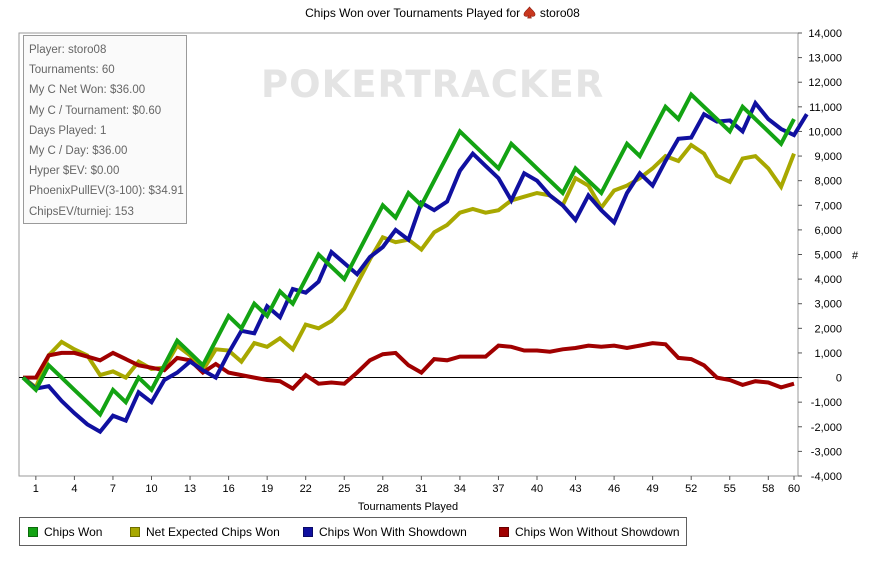  What do you see at coordinates (113, 489) in the screenshot?
I see `x-tick-label: 7` at bounding box center [113, 489].